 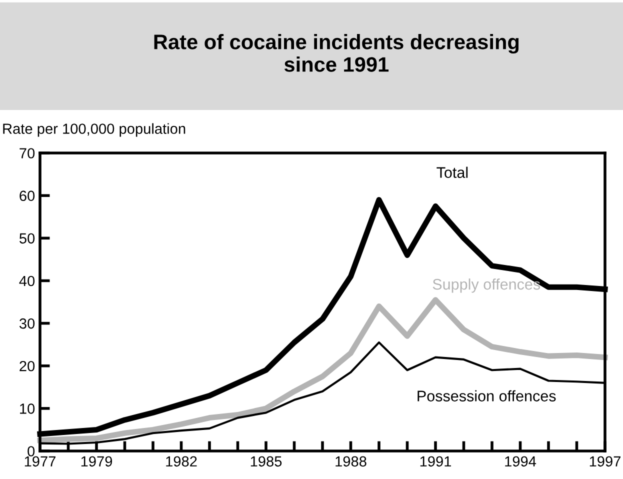 I want to click on y-tick-label: 10, so click(x=27, y=409).